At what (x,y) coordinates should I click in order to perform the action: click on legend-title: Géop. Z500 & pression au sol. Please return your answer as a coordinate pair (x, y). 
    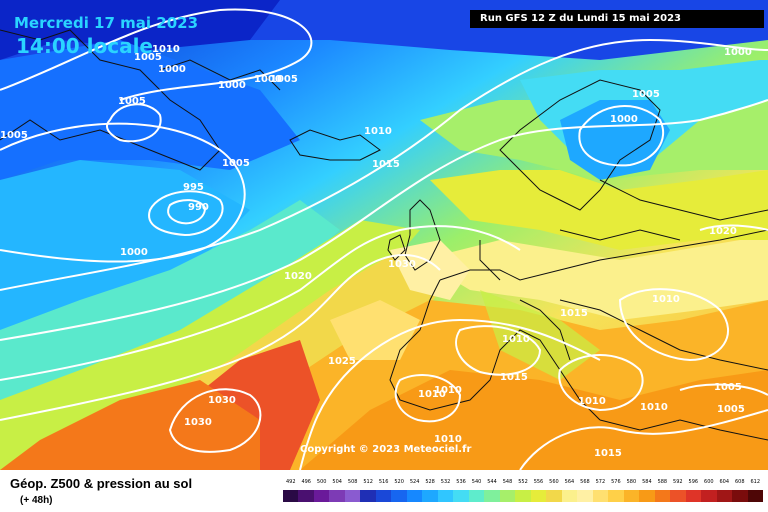
    Looking at the image, I should click on (101, 483).